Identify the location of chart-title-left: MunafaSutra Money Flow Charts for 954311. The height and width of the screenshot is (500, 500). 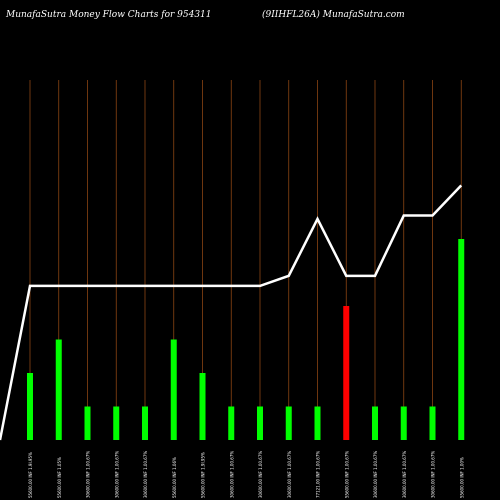
(109, 15).